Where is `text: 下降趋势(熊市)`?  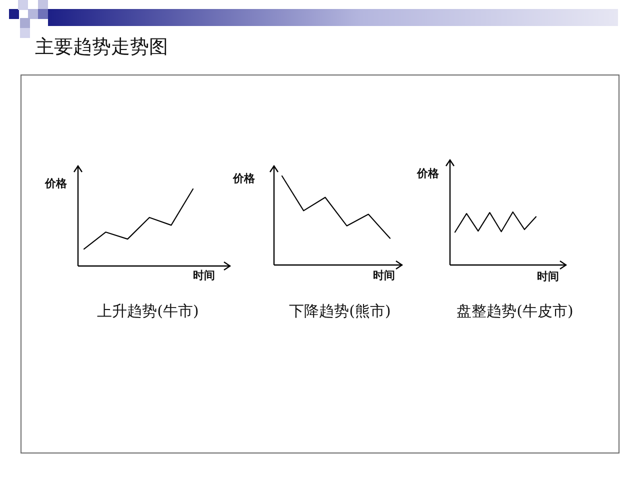
text: 下降趋势(熊市) is located at coordinates (340, 311).